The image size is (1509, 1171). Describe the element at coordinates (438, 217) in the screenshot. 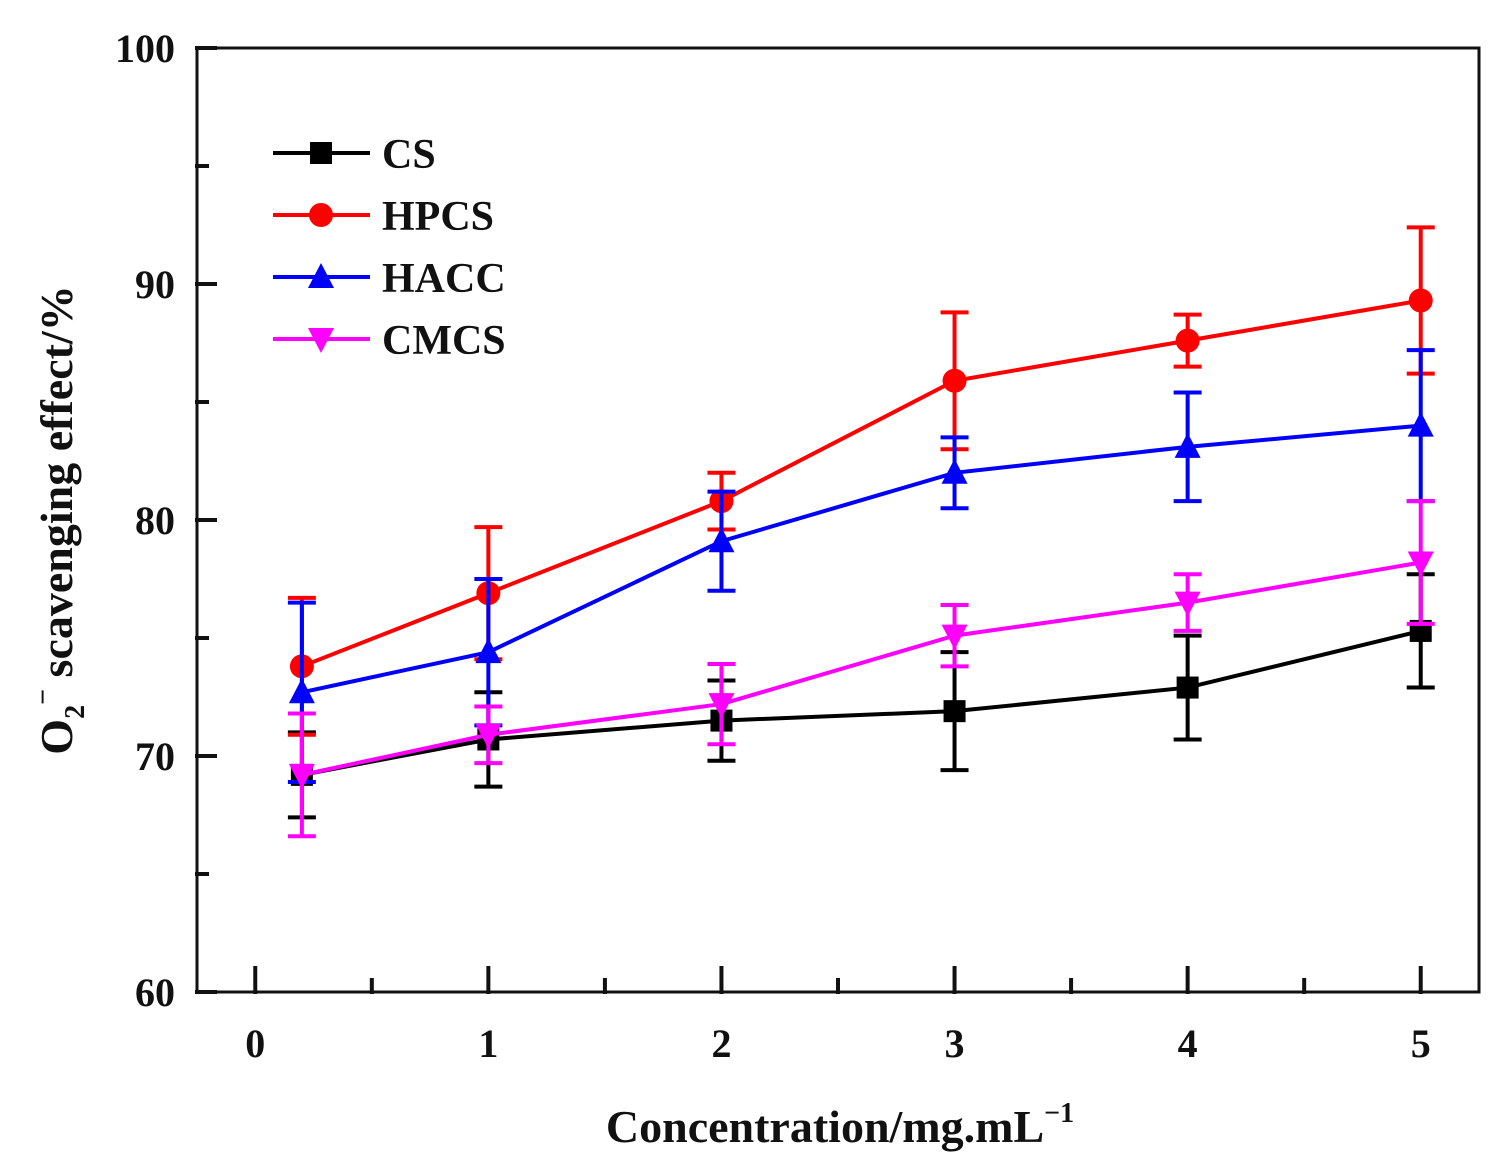

I see `legend-label-HPCS: HPCS` at that location.